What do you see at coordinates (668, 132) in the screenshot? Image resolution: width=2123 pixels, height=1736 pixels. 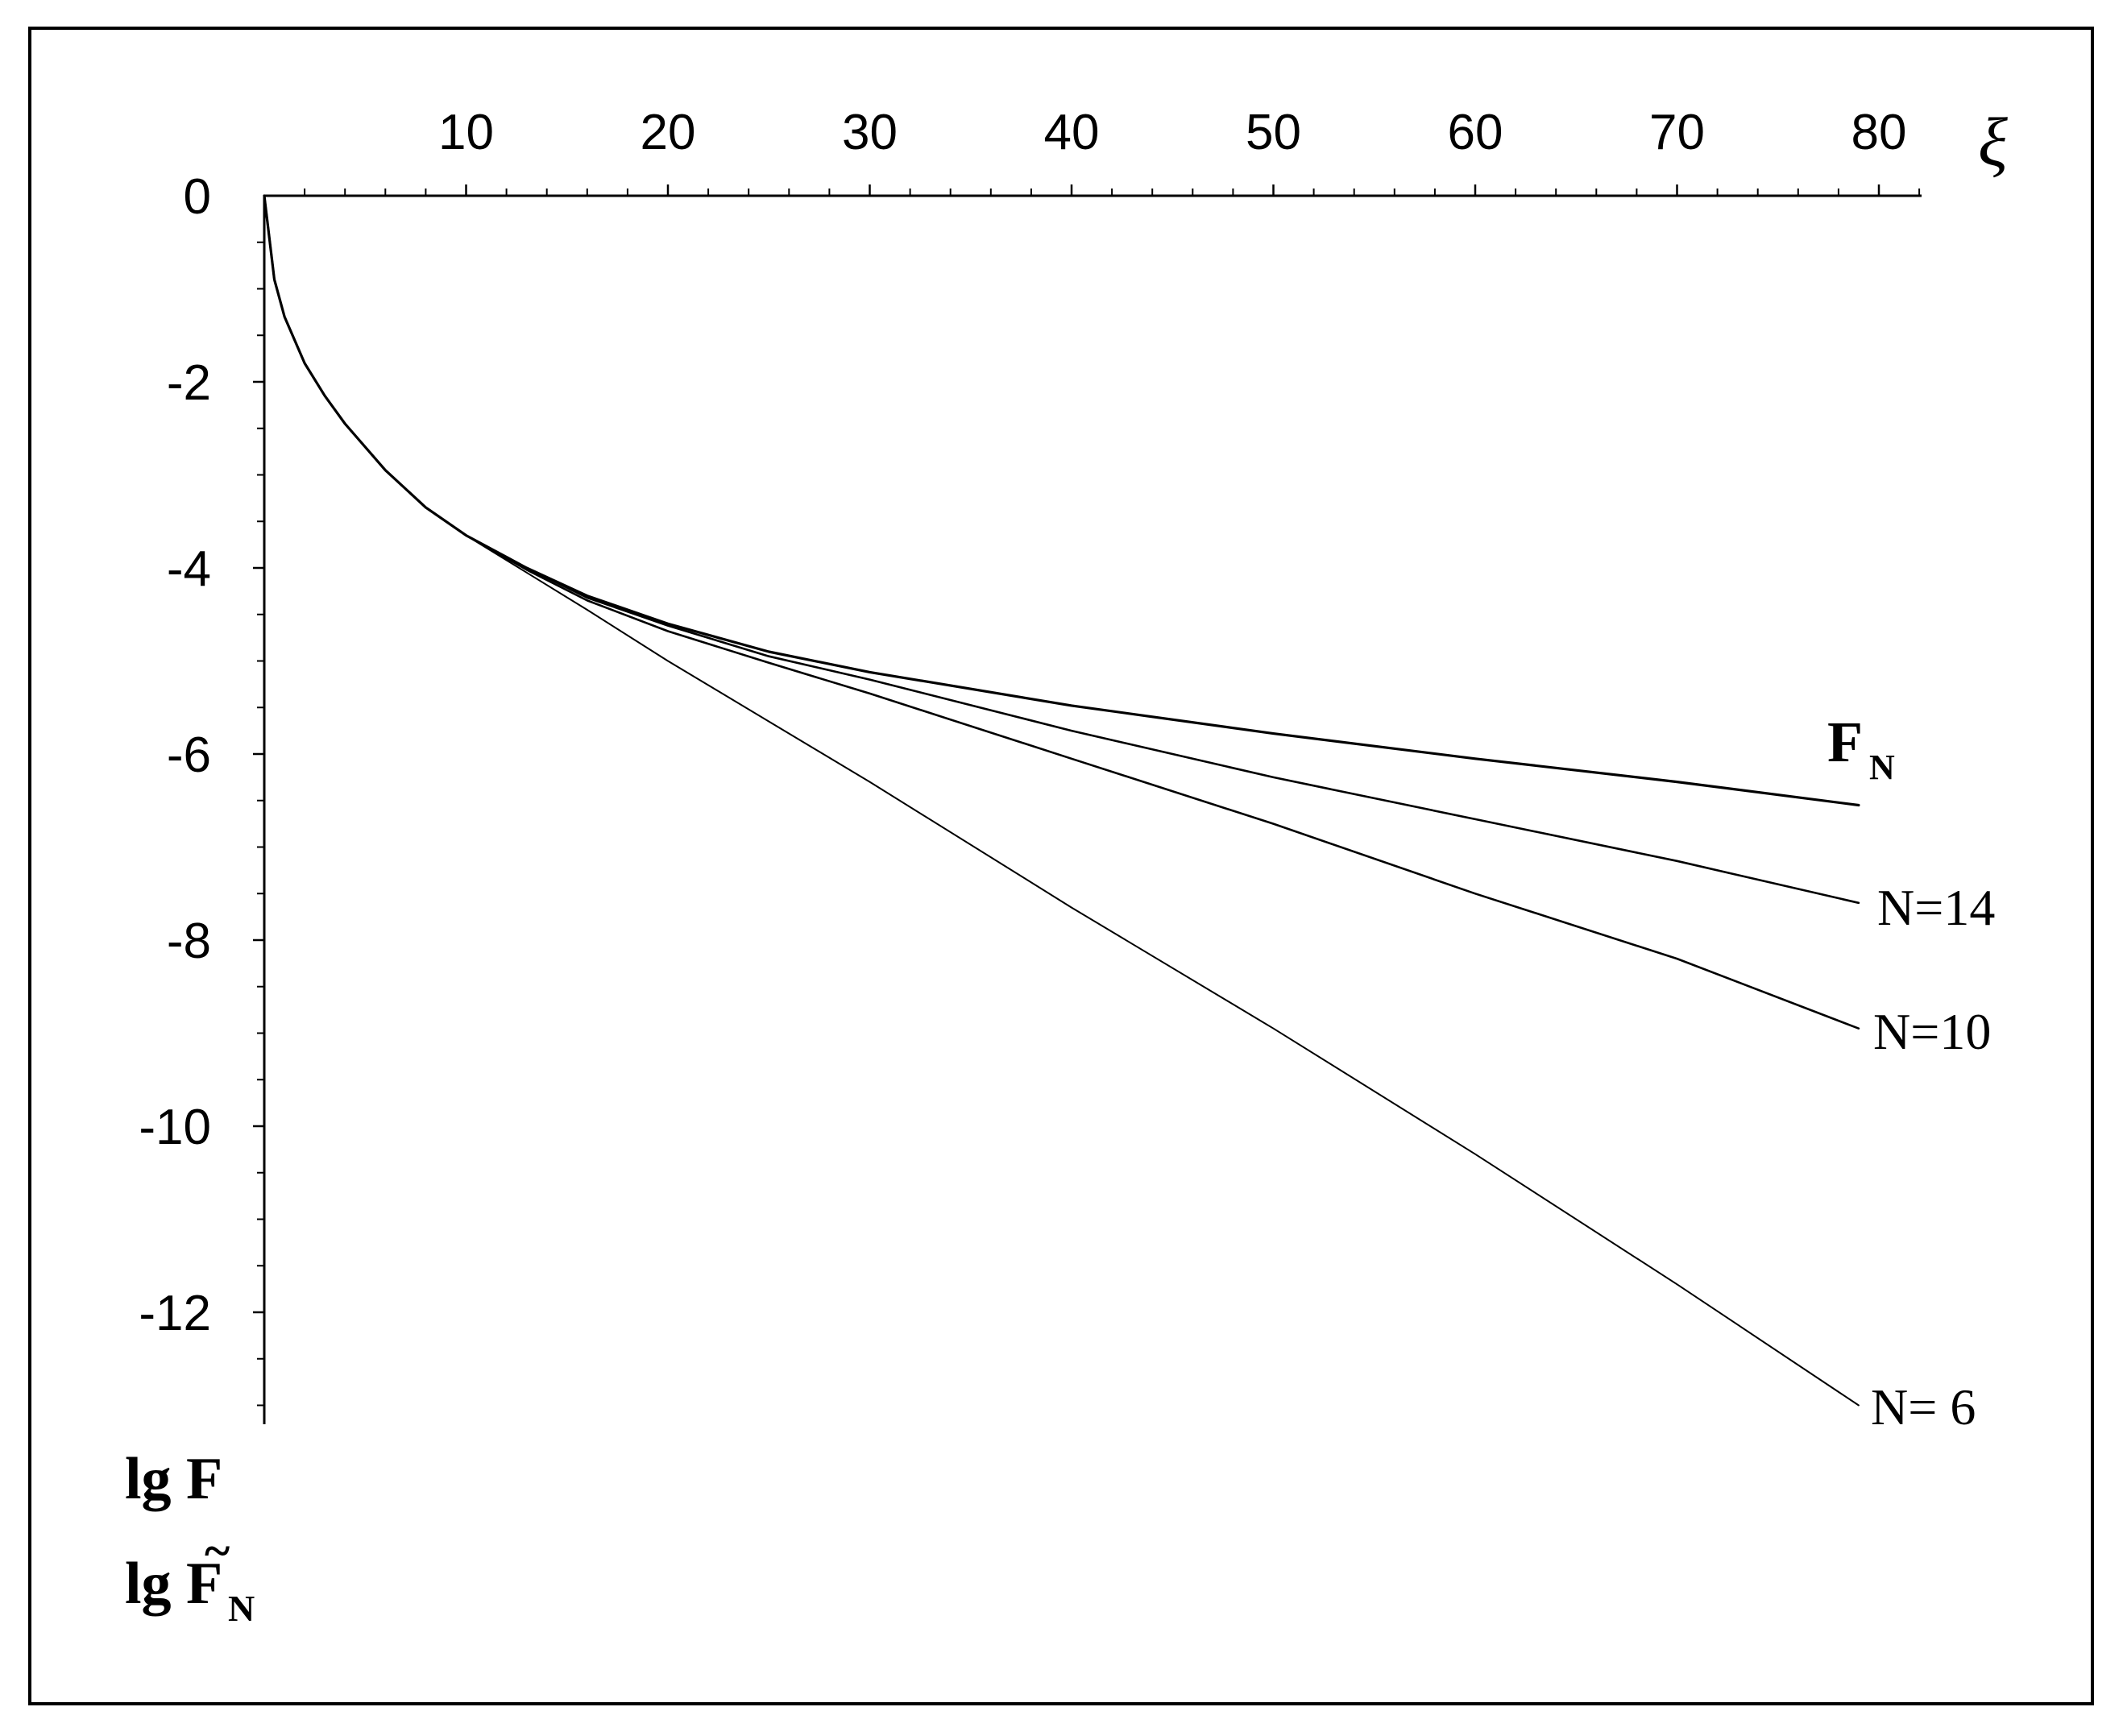 I see `x-tick-label: 20` at bounding box center [668, 132].